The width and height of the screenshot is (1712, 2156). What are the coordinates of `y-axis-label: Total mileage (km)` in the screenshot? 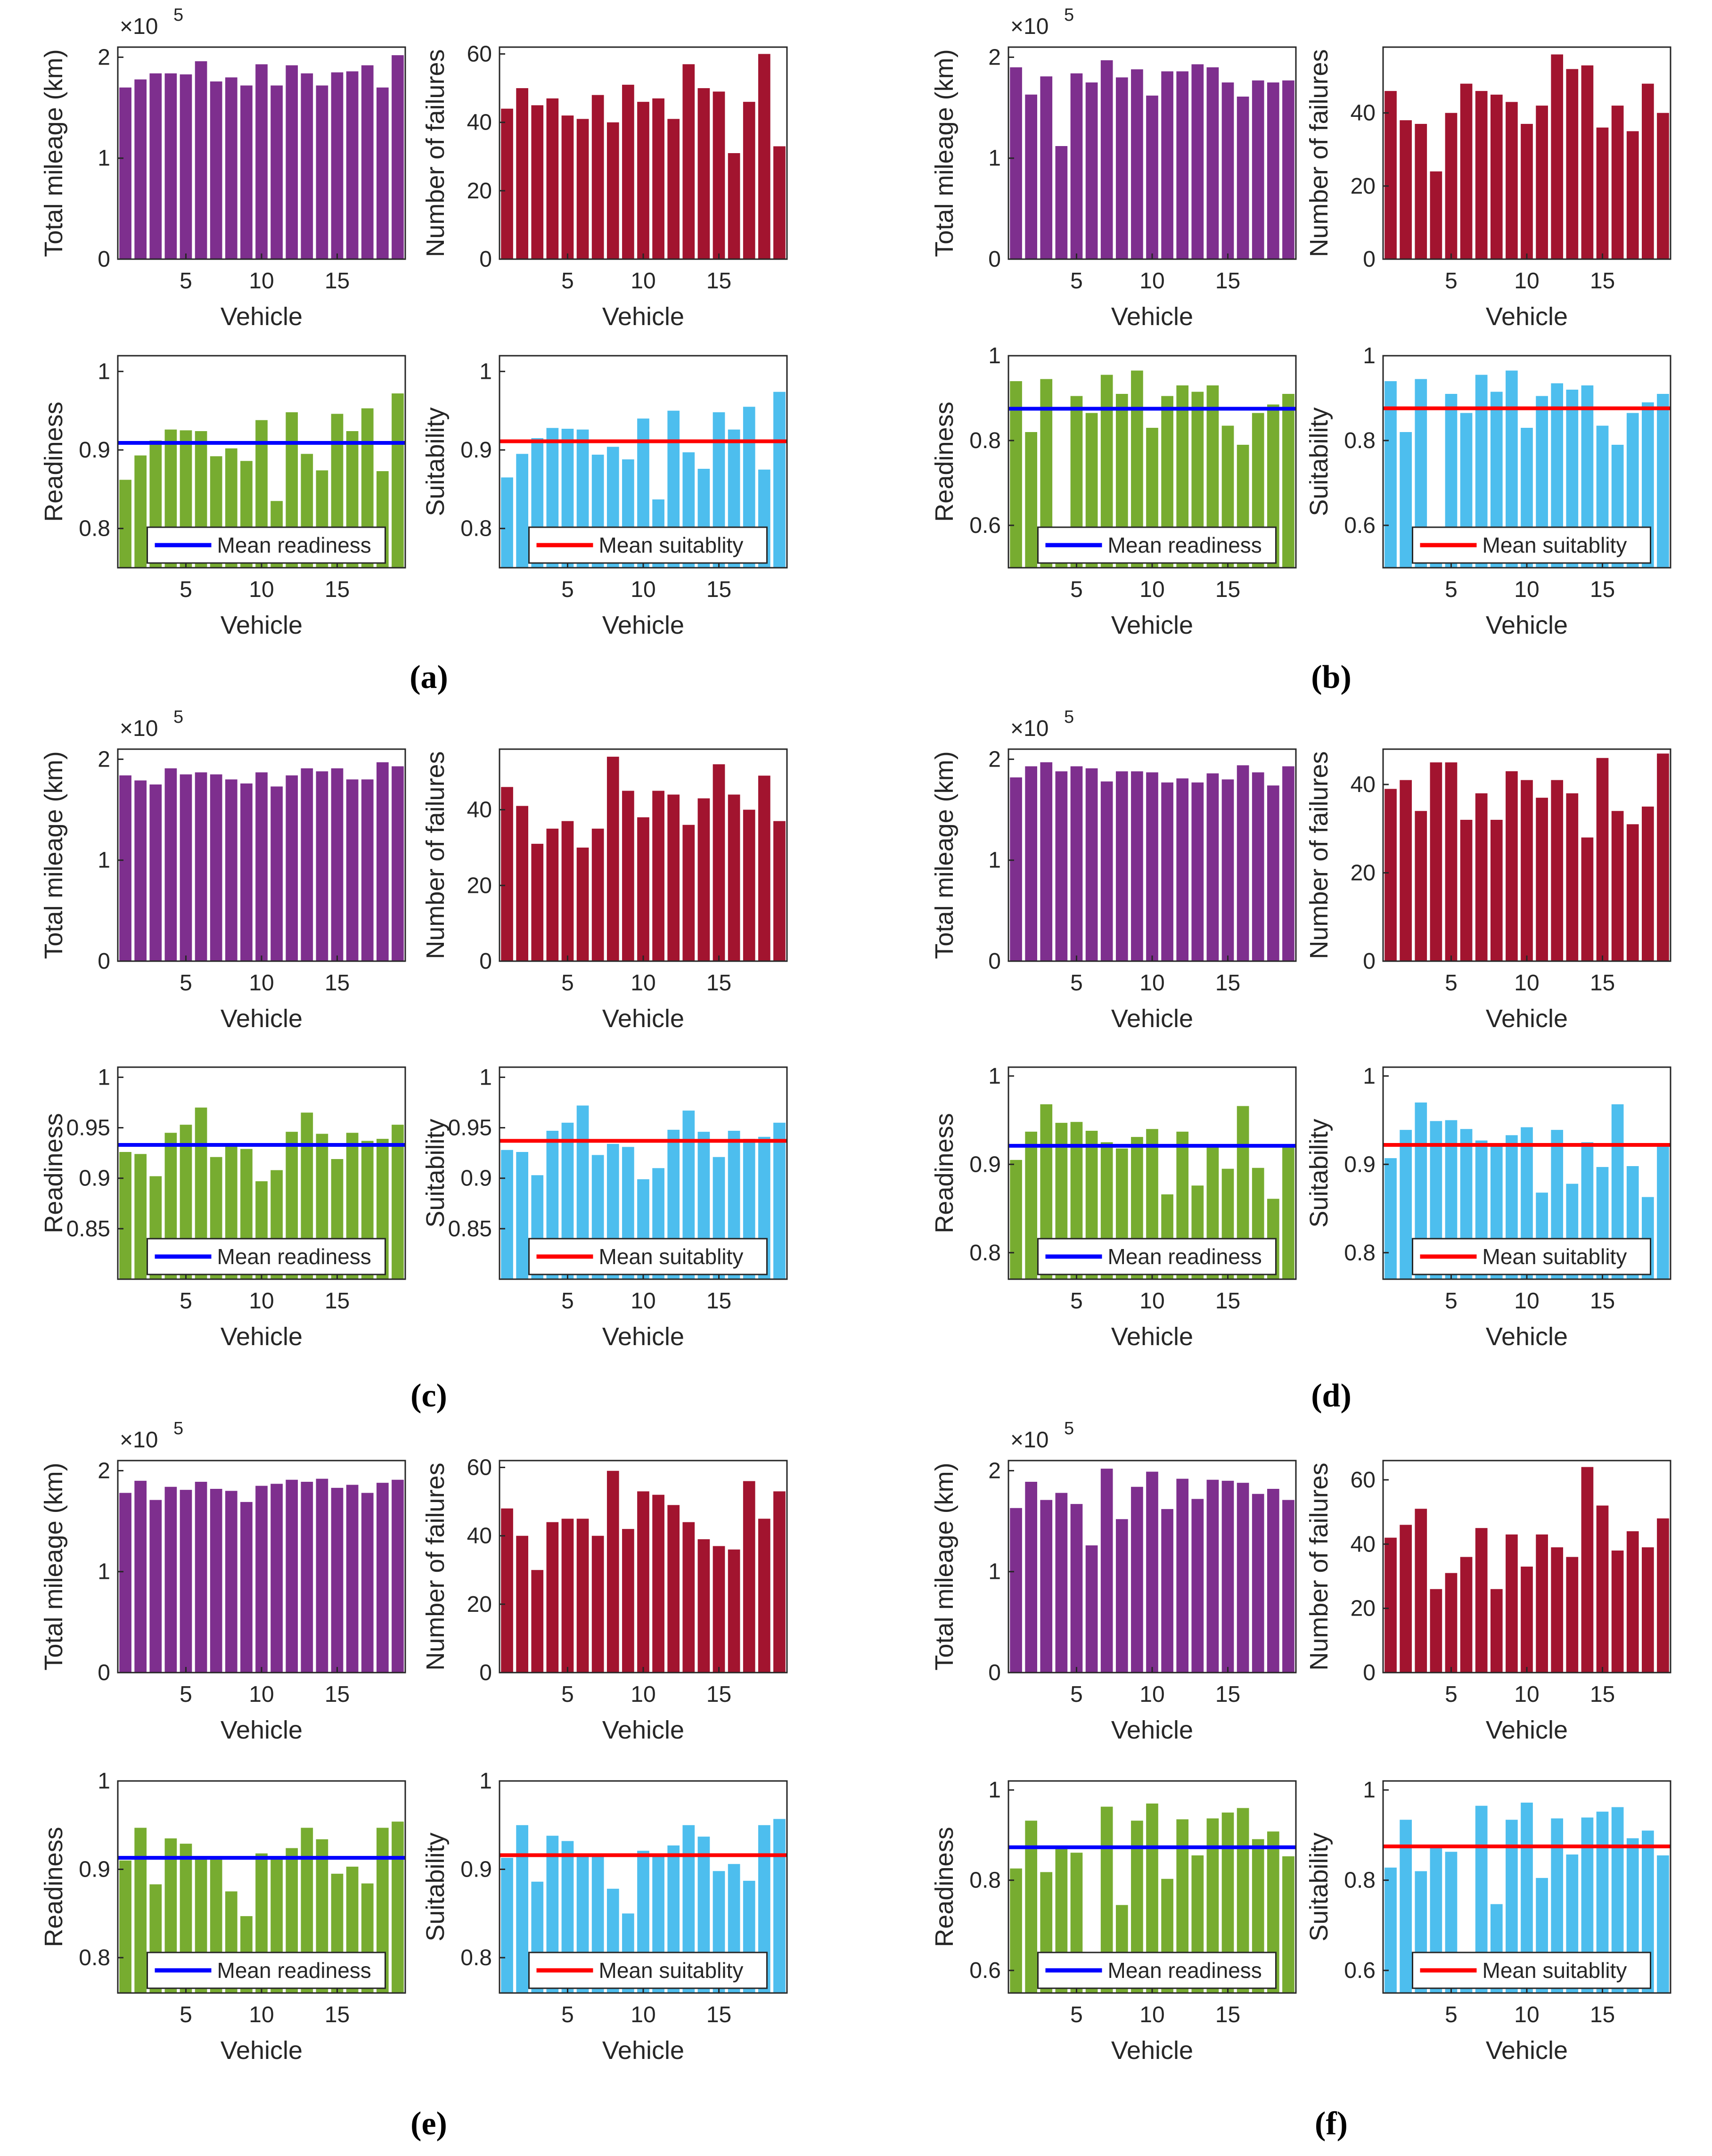 It's located at (944, 153).